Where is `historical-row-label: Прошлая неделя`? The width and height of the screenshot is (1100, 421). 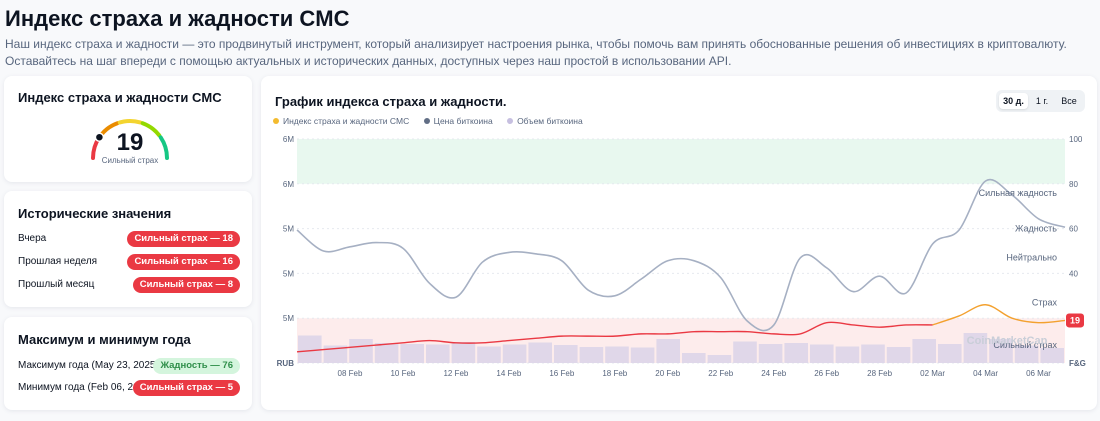
historical-row-label: Прошлая неделя is located at coordinates (58, 261).